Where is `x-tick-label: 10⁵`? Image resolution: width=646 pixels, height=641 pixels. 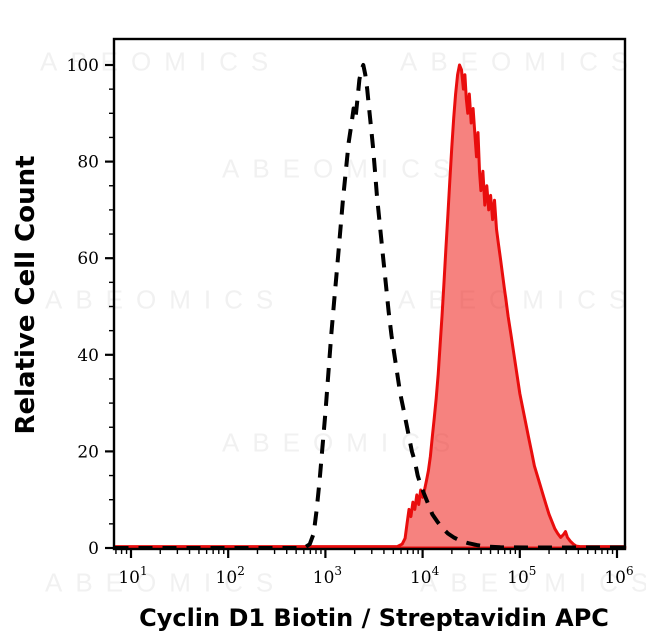
x-tick-label: 10⁵ is located at coordinates (521, 576).